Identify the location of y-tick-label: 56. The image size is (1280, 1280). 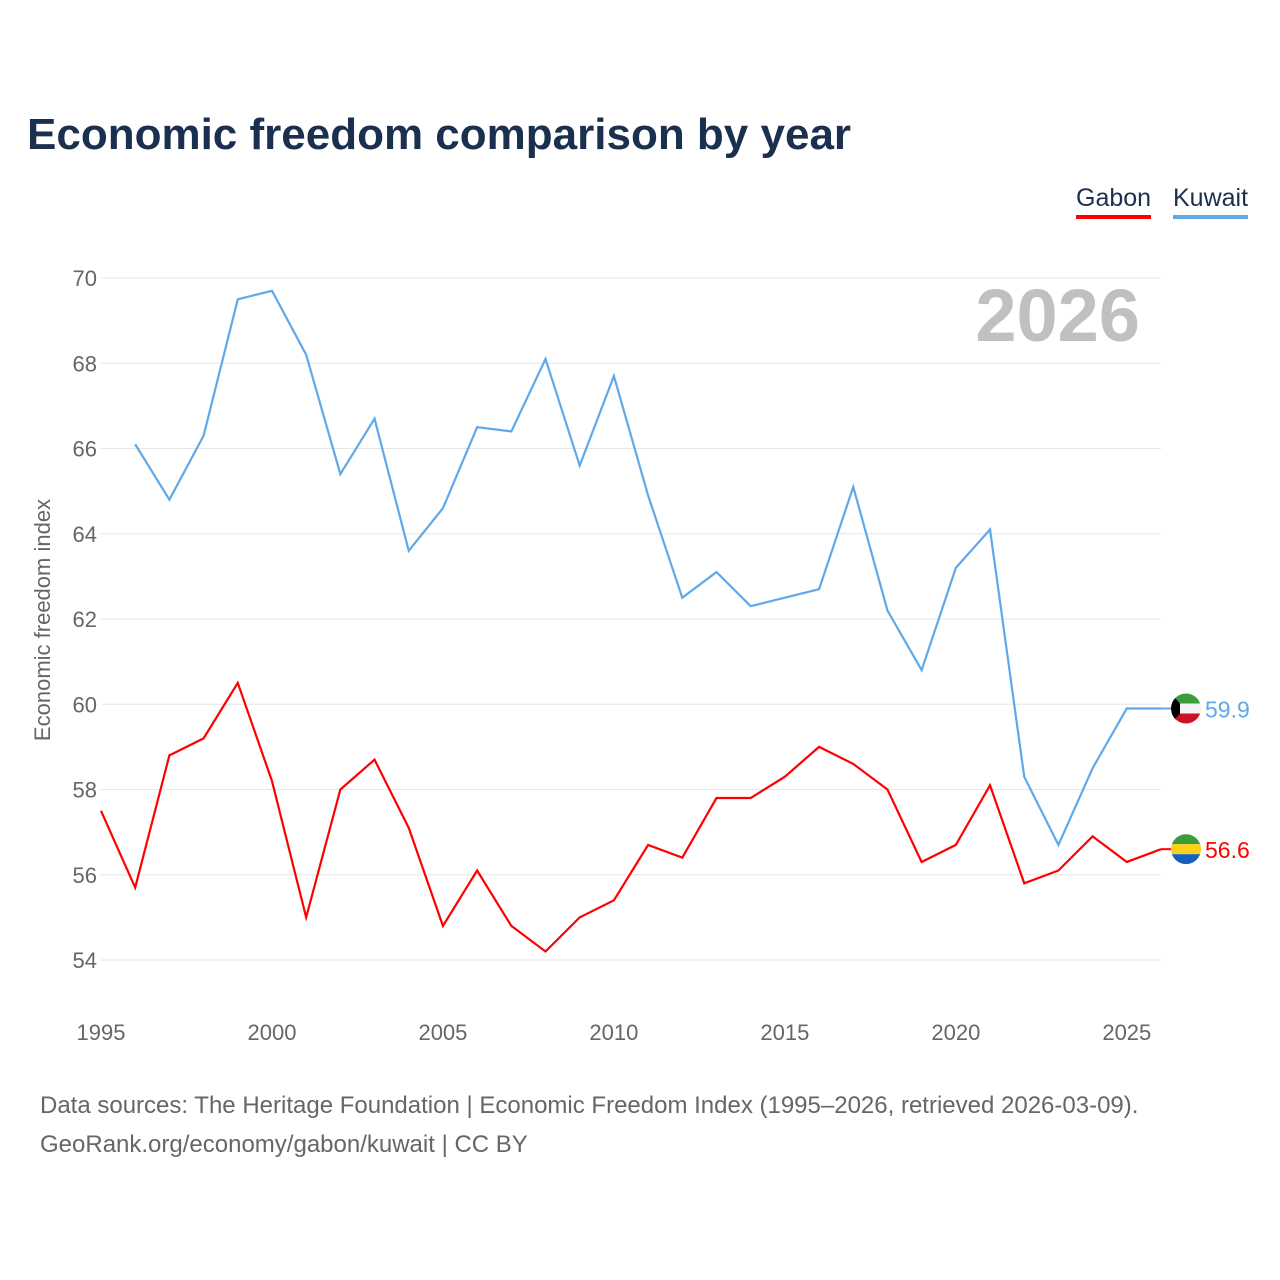
(85, 875).